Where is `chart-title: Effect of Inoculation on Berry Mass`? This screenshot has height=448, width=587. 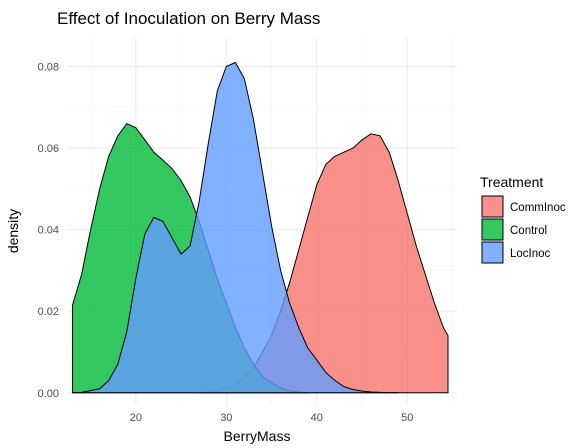 chart-title: Effect of Inoculation on Berry Mass is located at coordinates (188, 18).